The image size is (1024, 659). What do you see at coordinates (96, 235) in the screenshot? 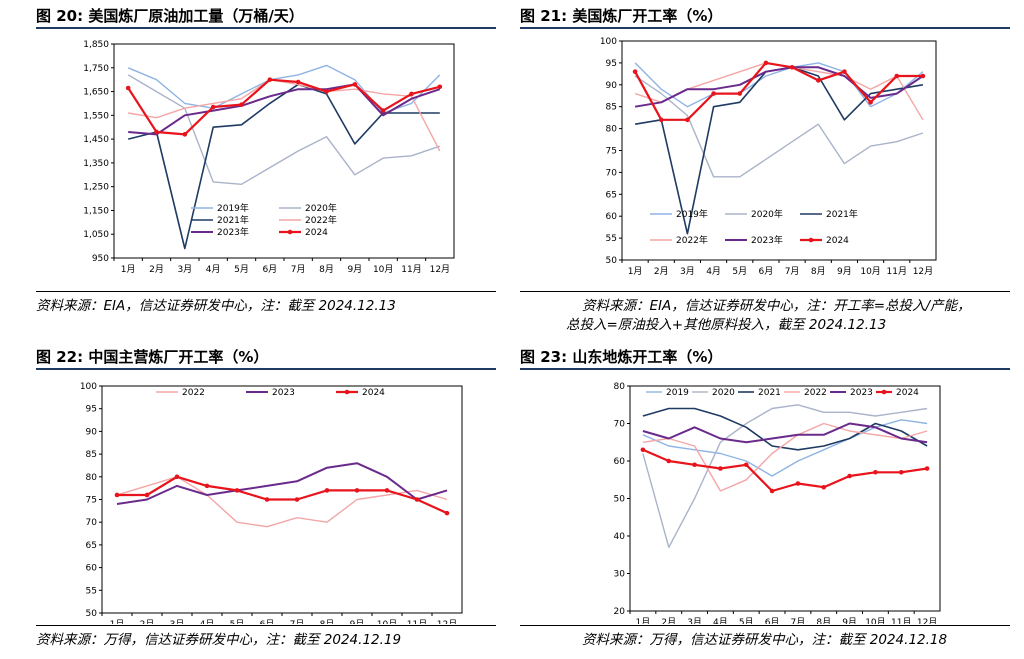
I see `y-tick-label: 1,050` at bounding box center [96, 235].